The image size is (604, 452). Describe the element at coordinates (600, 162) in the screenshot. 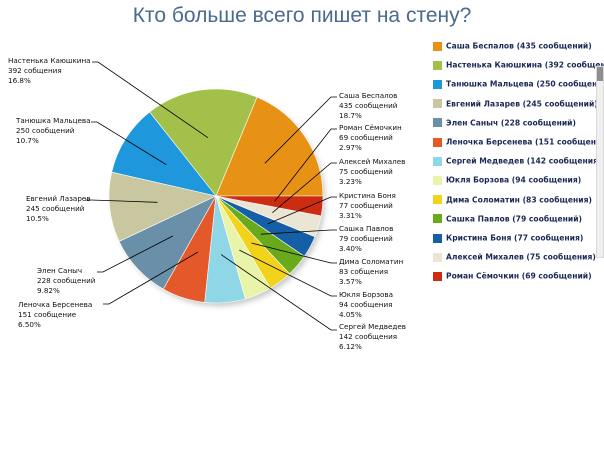

I see `legend-scrollbar` at that location.